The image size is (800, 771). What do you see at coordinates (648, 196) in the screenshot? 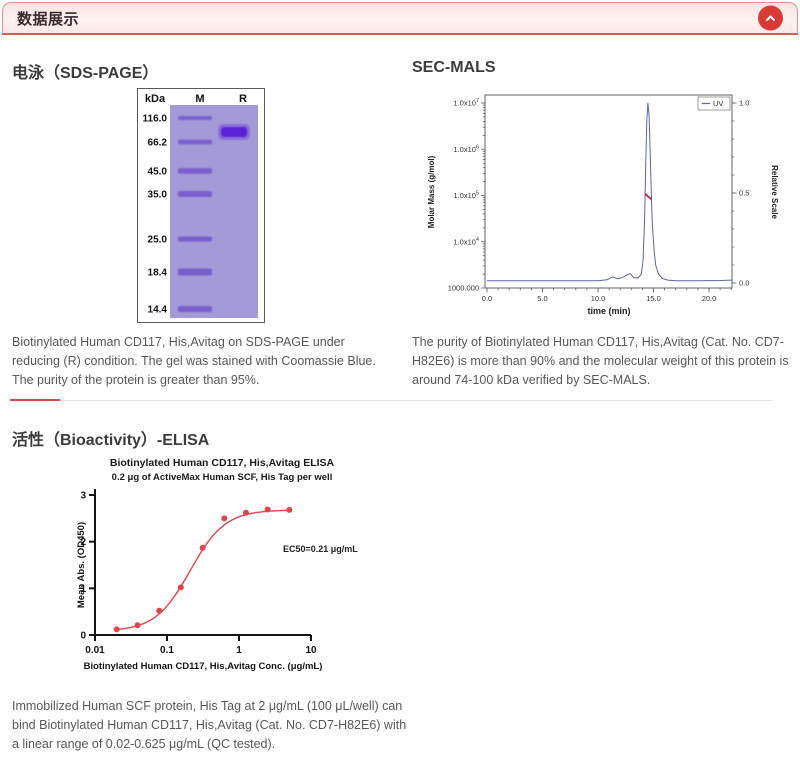
I see `sec-molar-mass-trace` at bounding box center [648, 196].